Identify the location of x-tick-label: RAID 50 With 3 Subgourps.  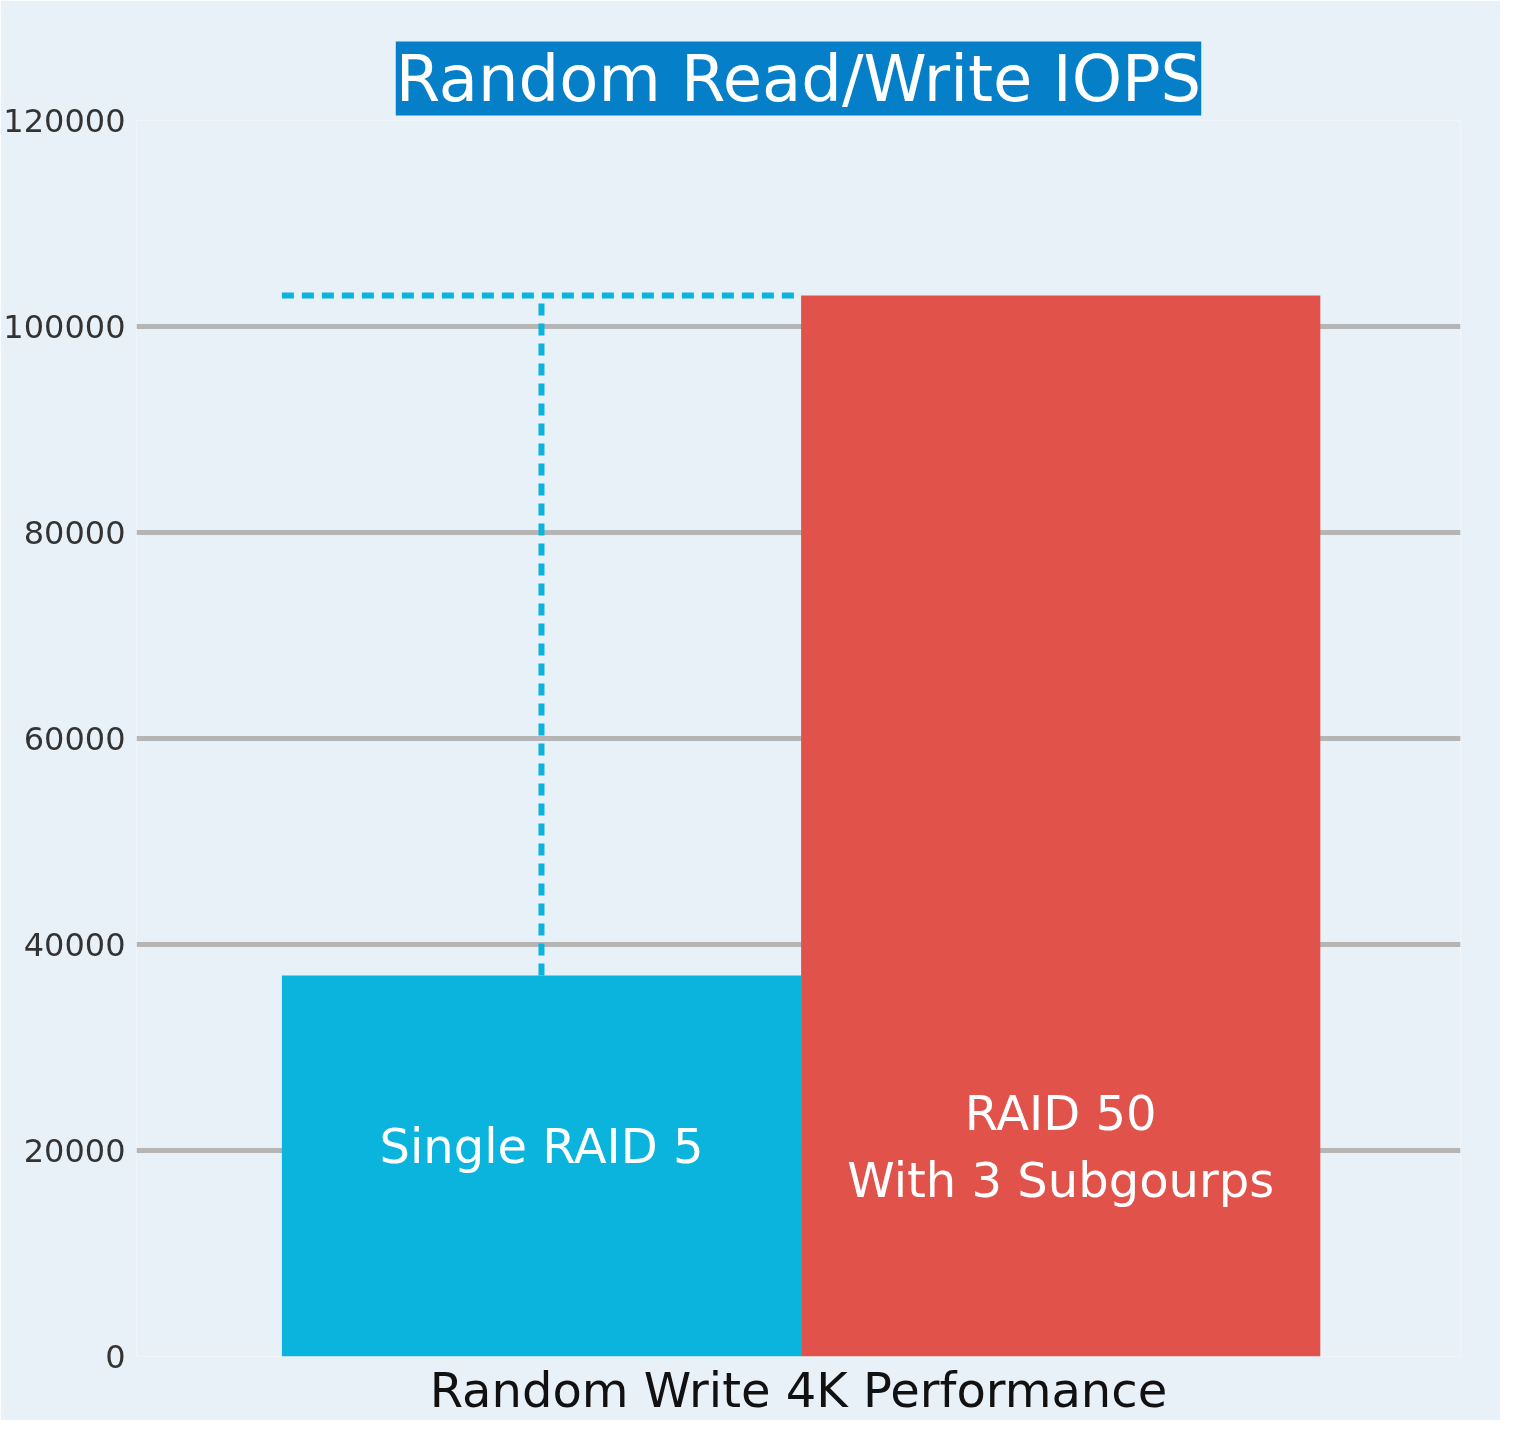
(1061, 1146).